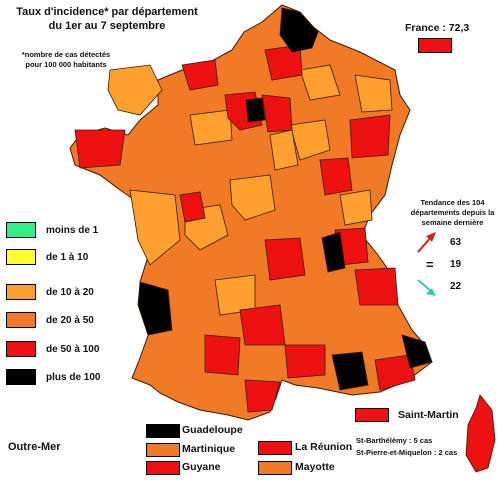 The width and height of the screenshot is (500, 480). I want to click on martinique-label: Martinique, so click(209, 449).